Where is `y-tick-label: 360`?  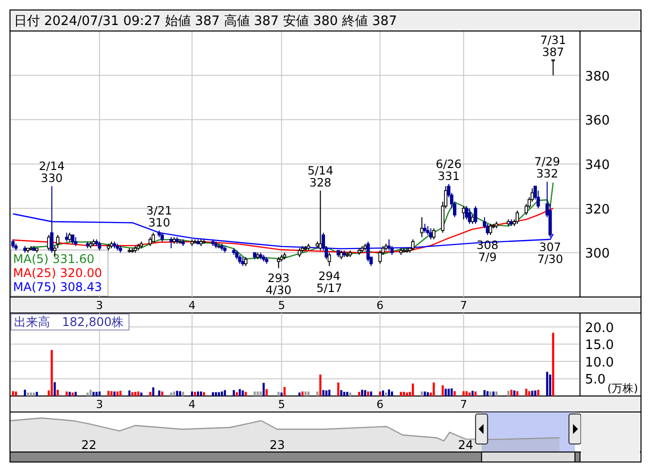 y-tick-label: 360 is located at coordinates (597, 121).